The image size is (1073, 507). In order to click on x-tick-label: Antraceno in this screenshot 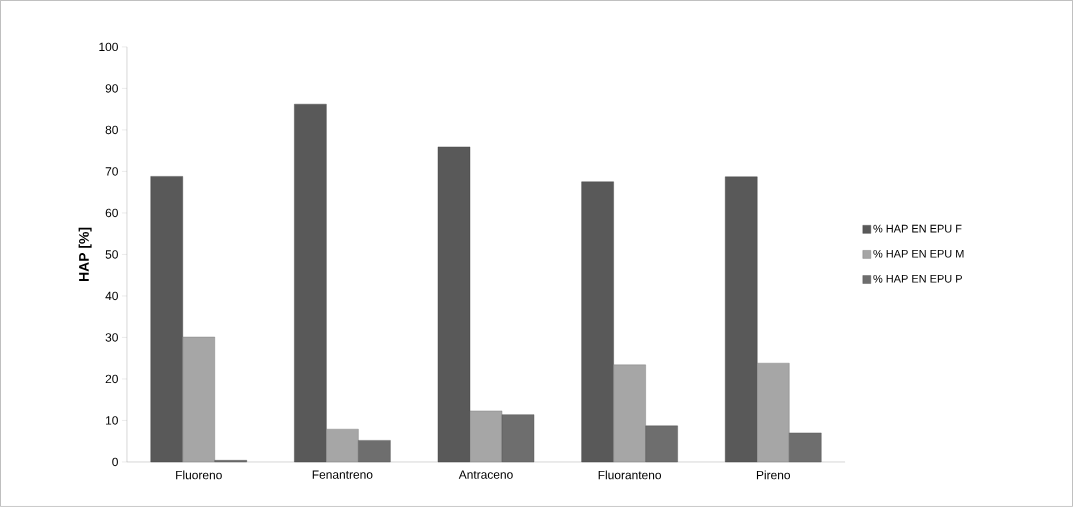, I will do `click(485, 474)`.